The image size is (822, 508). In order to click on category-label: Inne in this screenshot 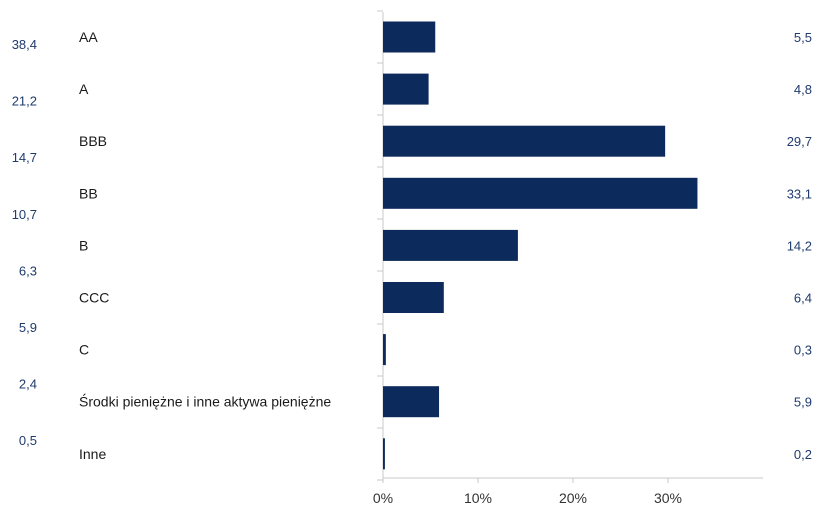, I will do `click(92, 454)`.